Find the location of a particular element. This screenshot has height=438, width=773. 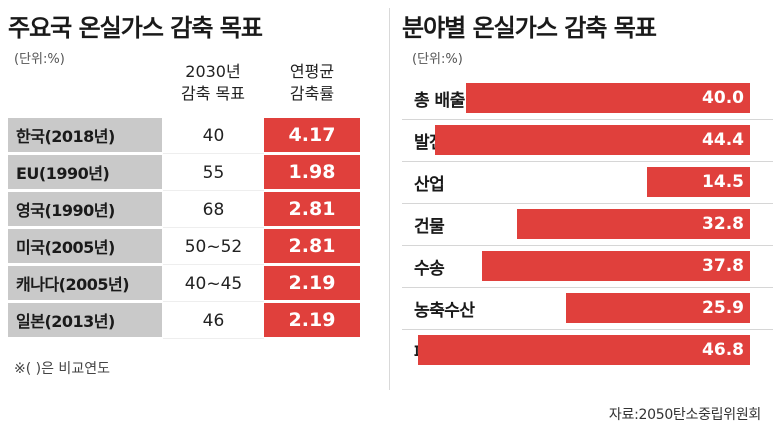

value-label: 14.5 is located at coordinates (723, 182).